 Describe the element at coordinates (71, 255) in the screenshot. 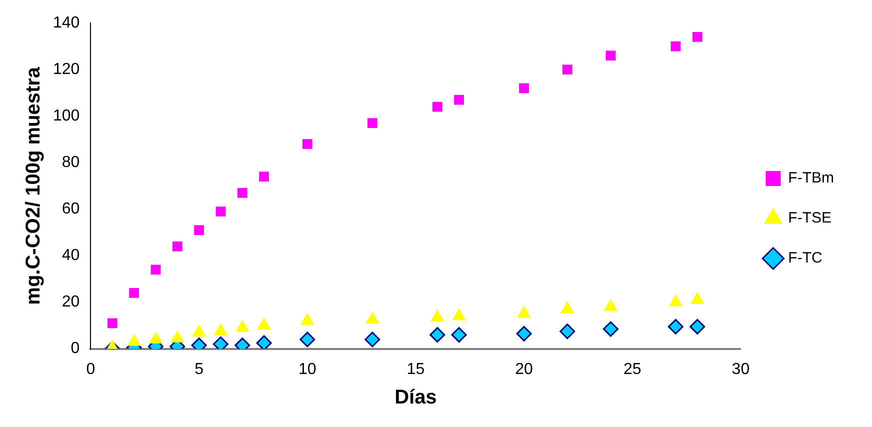

I see `y-tick-label: 40` at that location.